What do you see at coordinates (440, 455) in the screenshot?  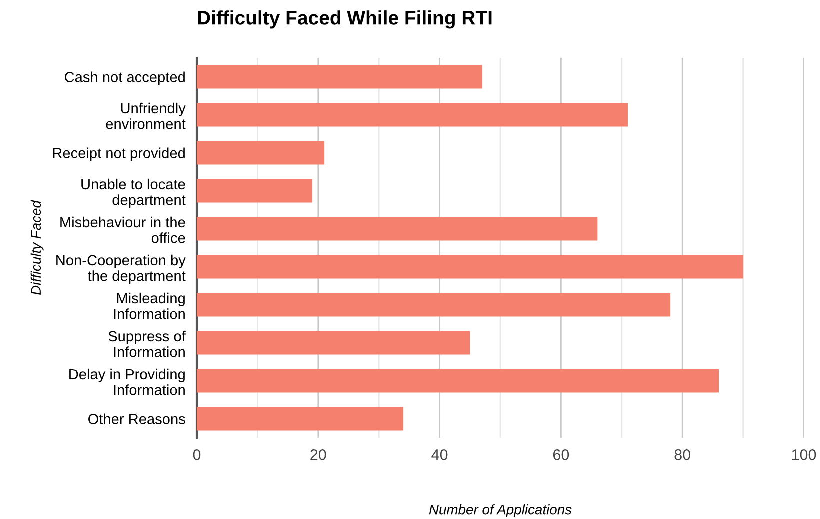 I see `x-tick-label: 40` at bounding box center [440, 455].